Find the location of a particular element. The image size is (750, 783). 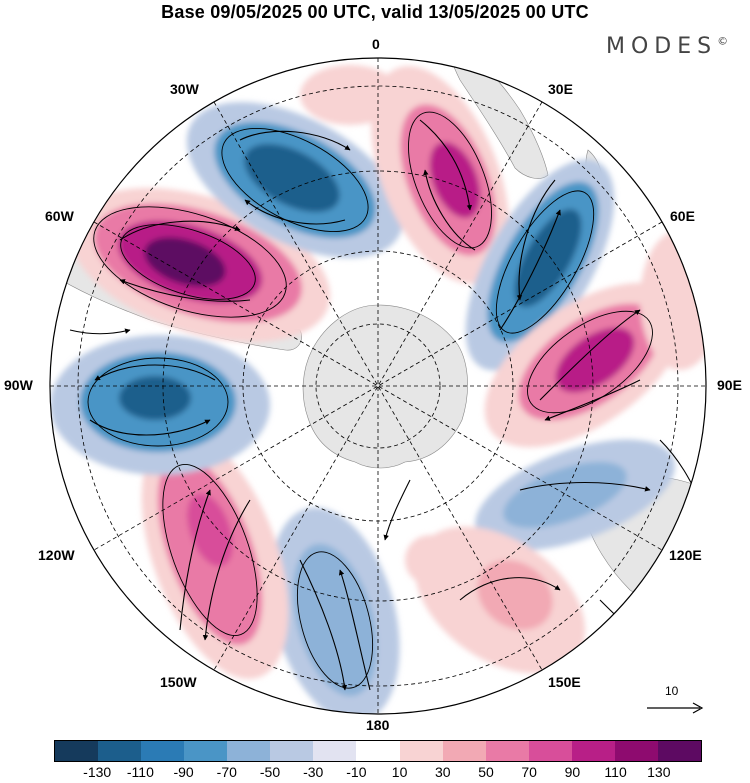

anomaly-trough-indian-core is located at coordinates (548, 258).